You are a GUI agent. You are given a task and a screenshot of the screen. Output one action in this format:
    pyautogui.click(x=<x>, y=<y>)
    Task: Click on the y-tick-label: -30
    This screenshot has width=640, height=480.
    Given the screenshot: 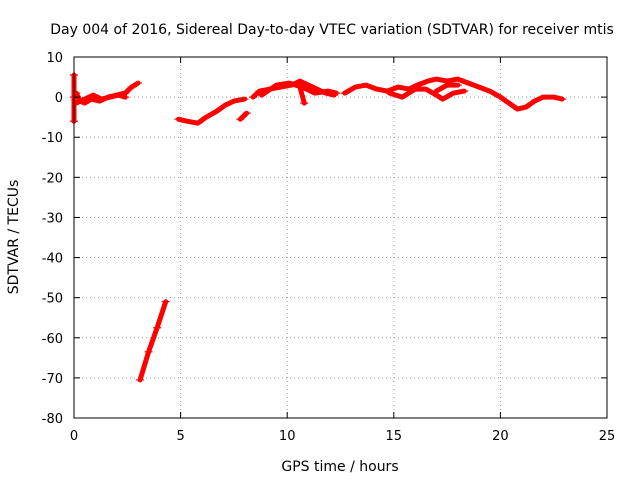 What is the action you would take?
    pyautogui.click(x=52, y=218)
    